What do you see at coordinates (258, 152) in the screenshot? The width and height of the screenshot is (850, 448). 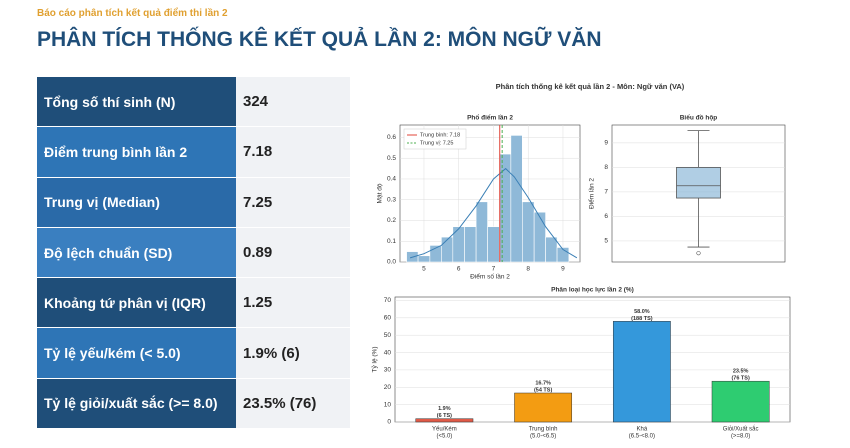 I see `stat-value: 7.18` at bounding box center [258, 152].